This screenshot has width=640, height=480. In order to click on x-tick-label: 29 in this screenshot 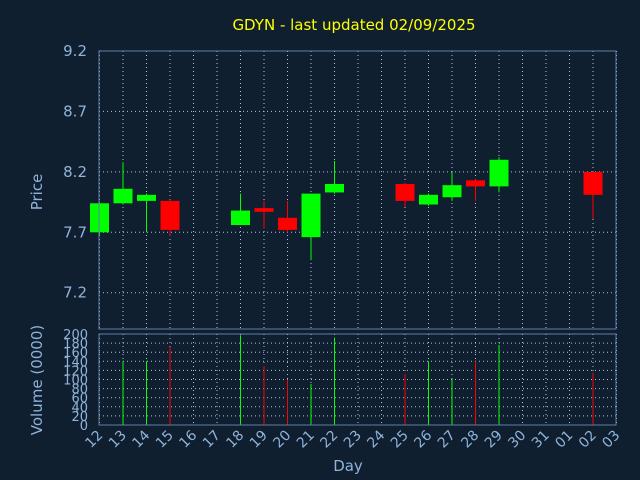, I will do `click(494, 440)`.